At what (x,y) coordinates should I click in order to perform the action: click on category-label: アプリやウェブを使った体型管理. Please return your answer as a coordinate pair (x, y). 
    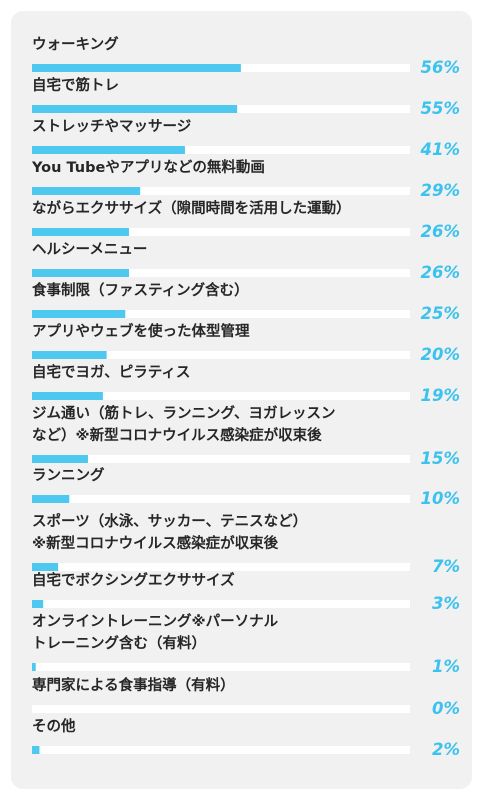
    Looking at the image, I should click on (141, 331).